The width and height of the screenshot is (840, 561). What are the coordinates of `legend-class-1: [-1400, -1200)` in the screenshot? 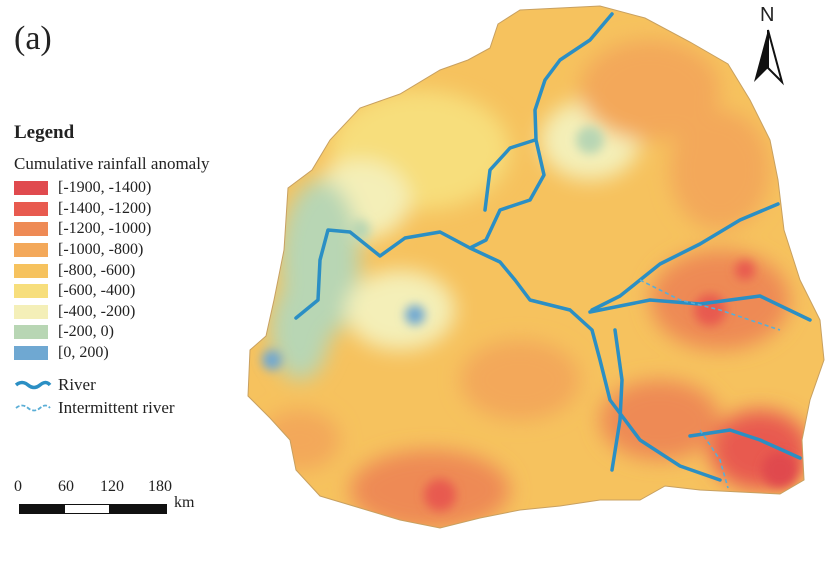 It's located at (111, 209).